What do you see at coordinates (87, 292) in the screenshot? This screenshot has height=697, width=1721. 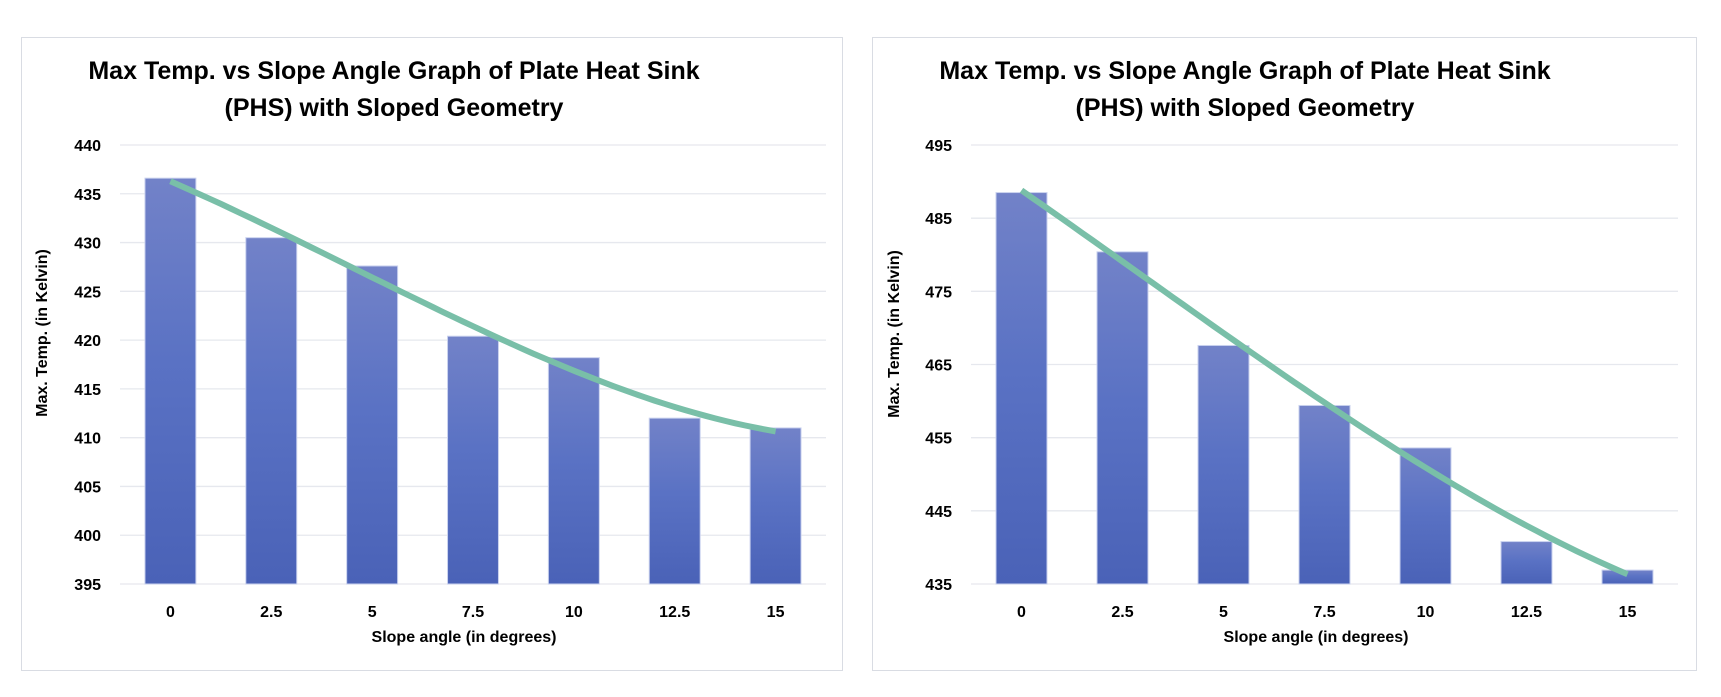 I see `y-tick-label: 425` at bounding box center [87, 292].